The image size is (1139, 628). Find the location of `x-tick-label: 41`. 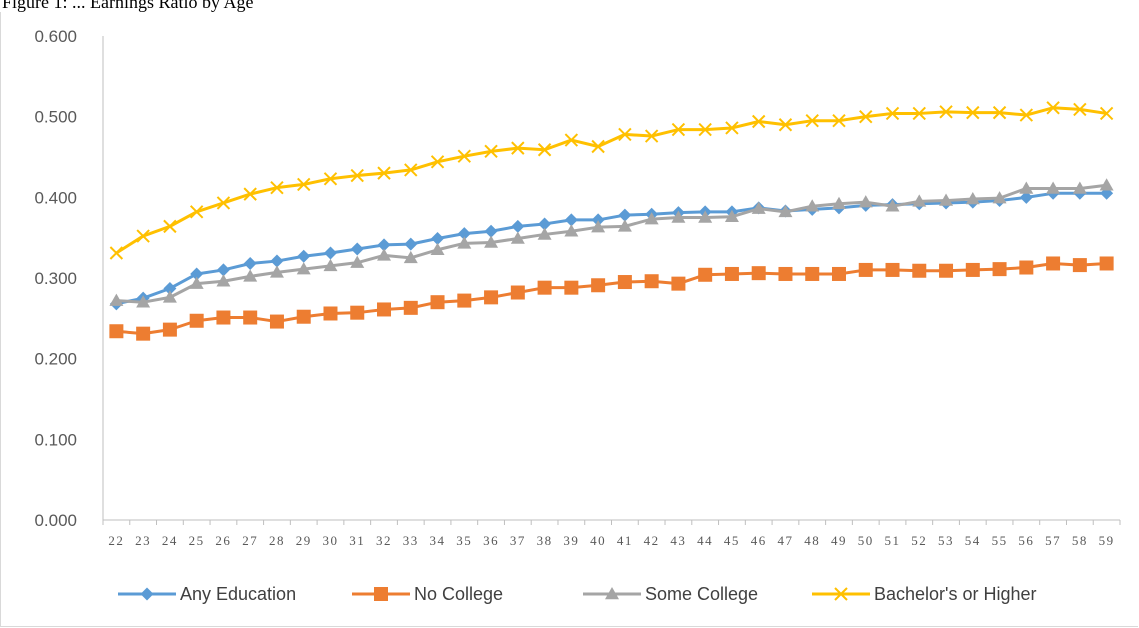

x-tick-label: 41 is located at coordinates (625, 540).